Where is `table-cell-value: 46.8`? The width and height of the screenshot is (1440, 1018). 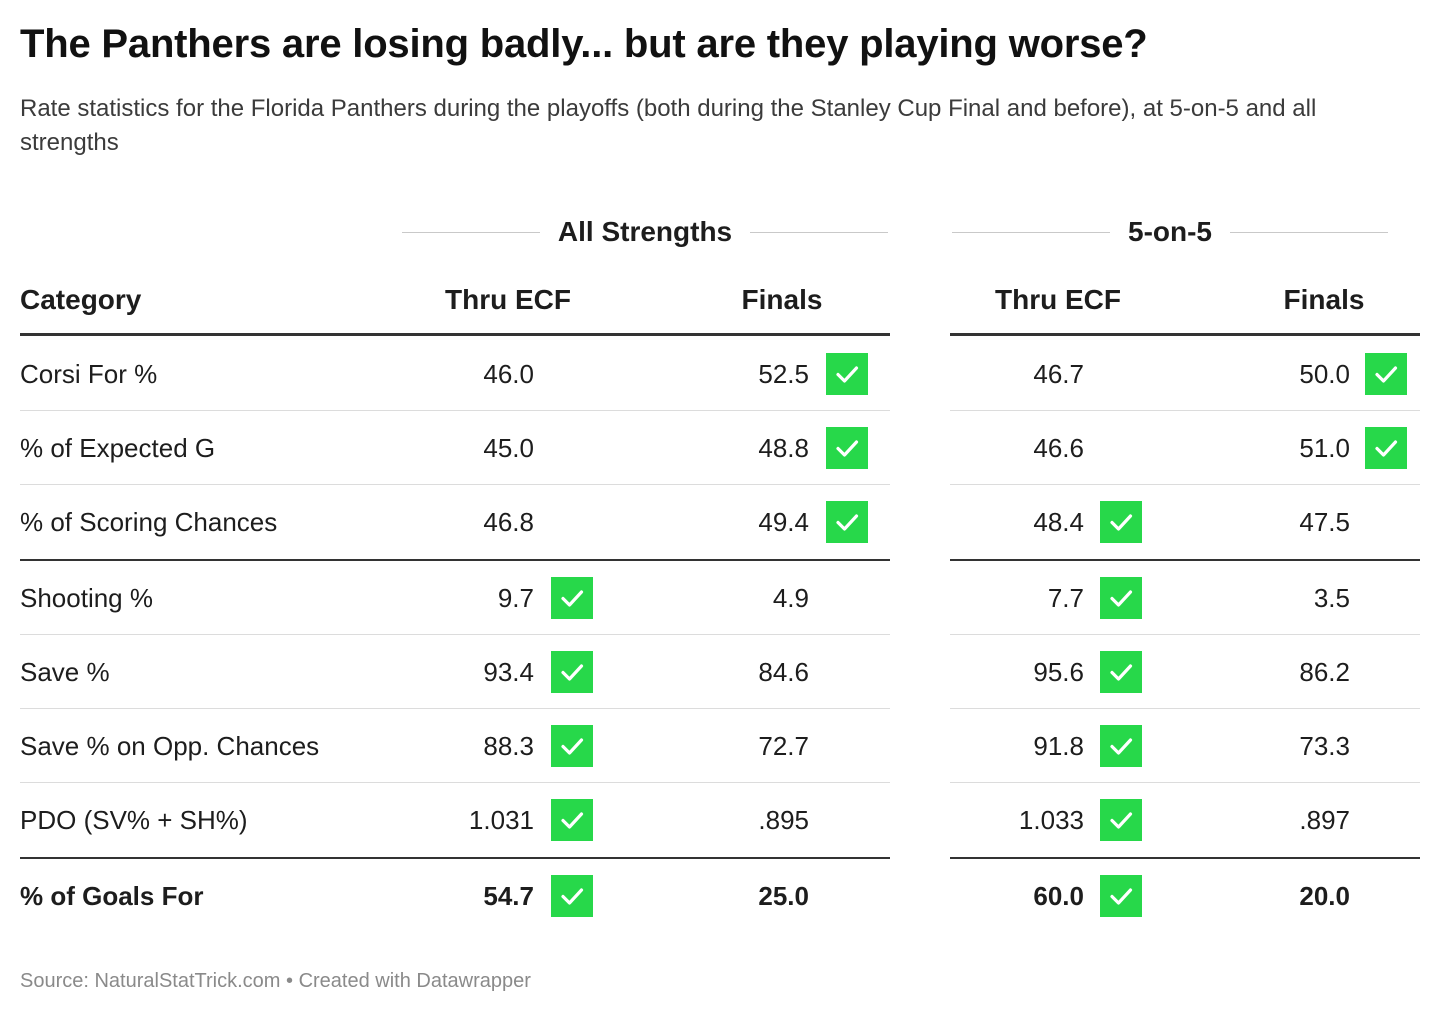
table-cell-value: 46.8 is located at coordinates (508, 522).